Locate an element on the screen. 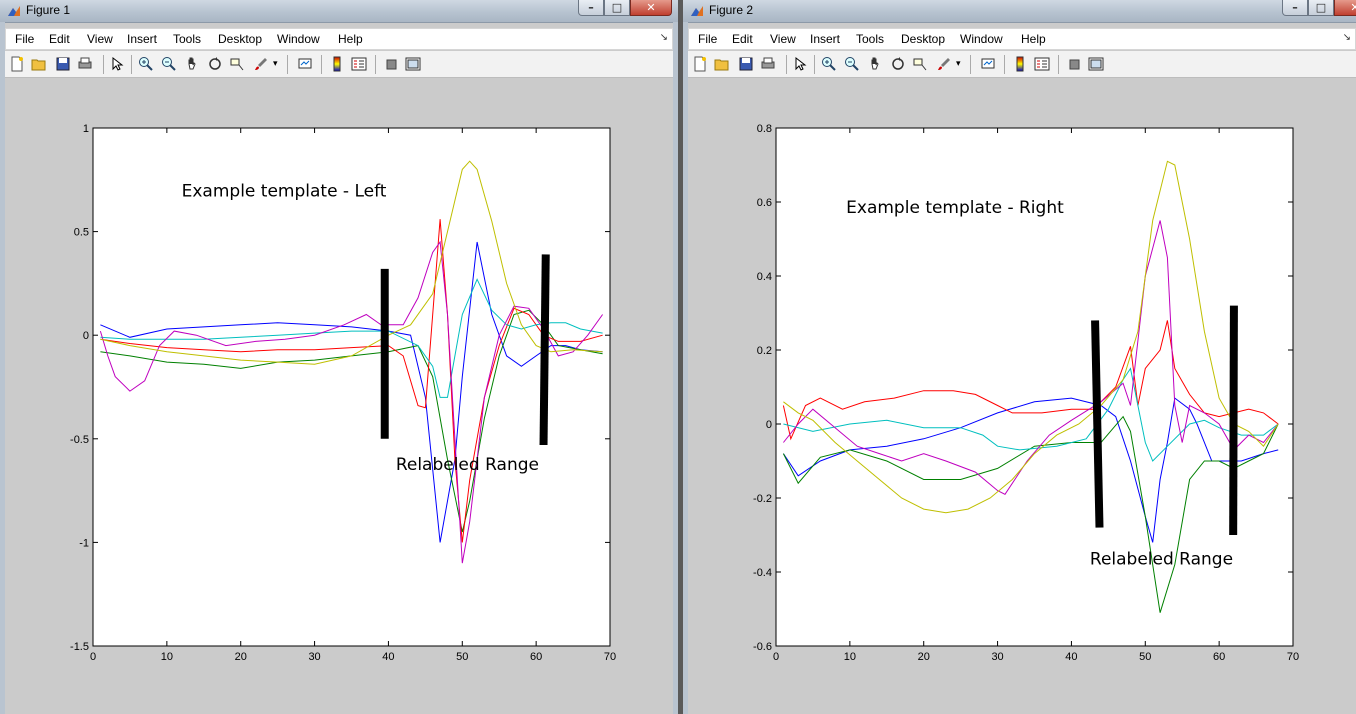 The width and height of the screenshot is (1356, 714). window-title: Figure 1 is located at coordinates (48, 10).